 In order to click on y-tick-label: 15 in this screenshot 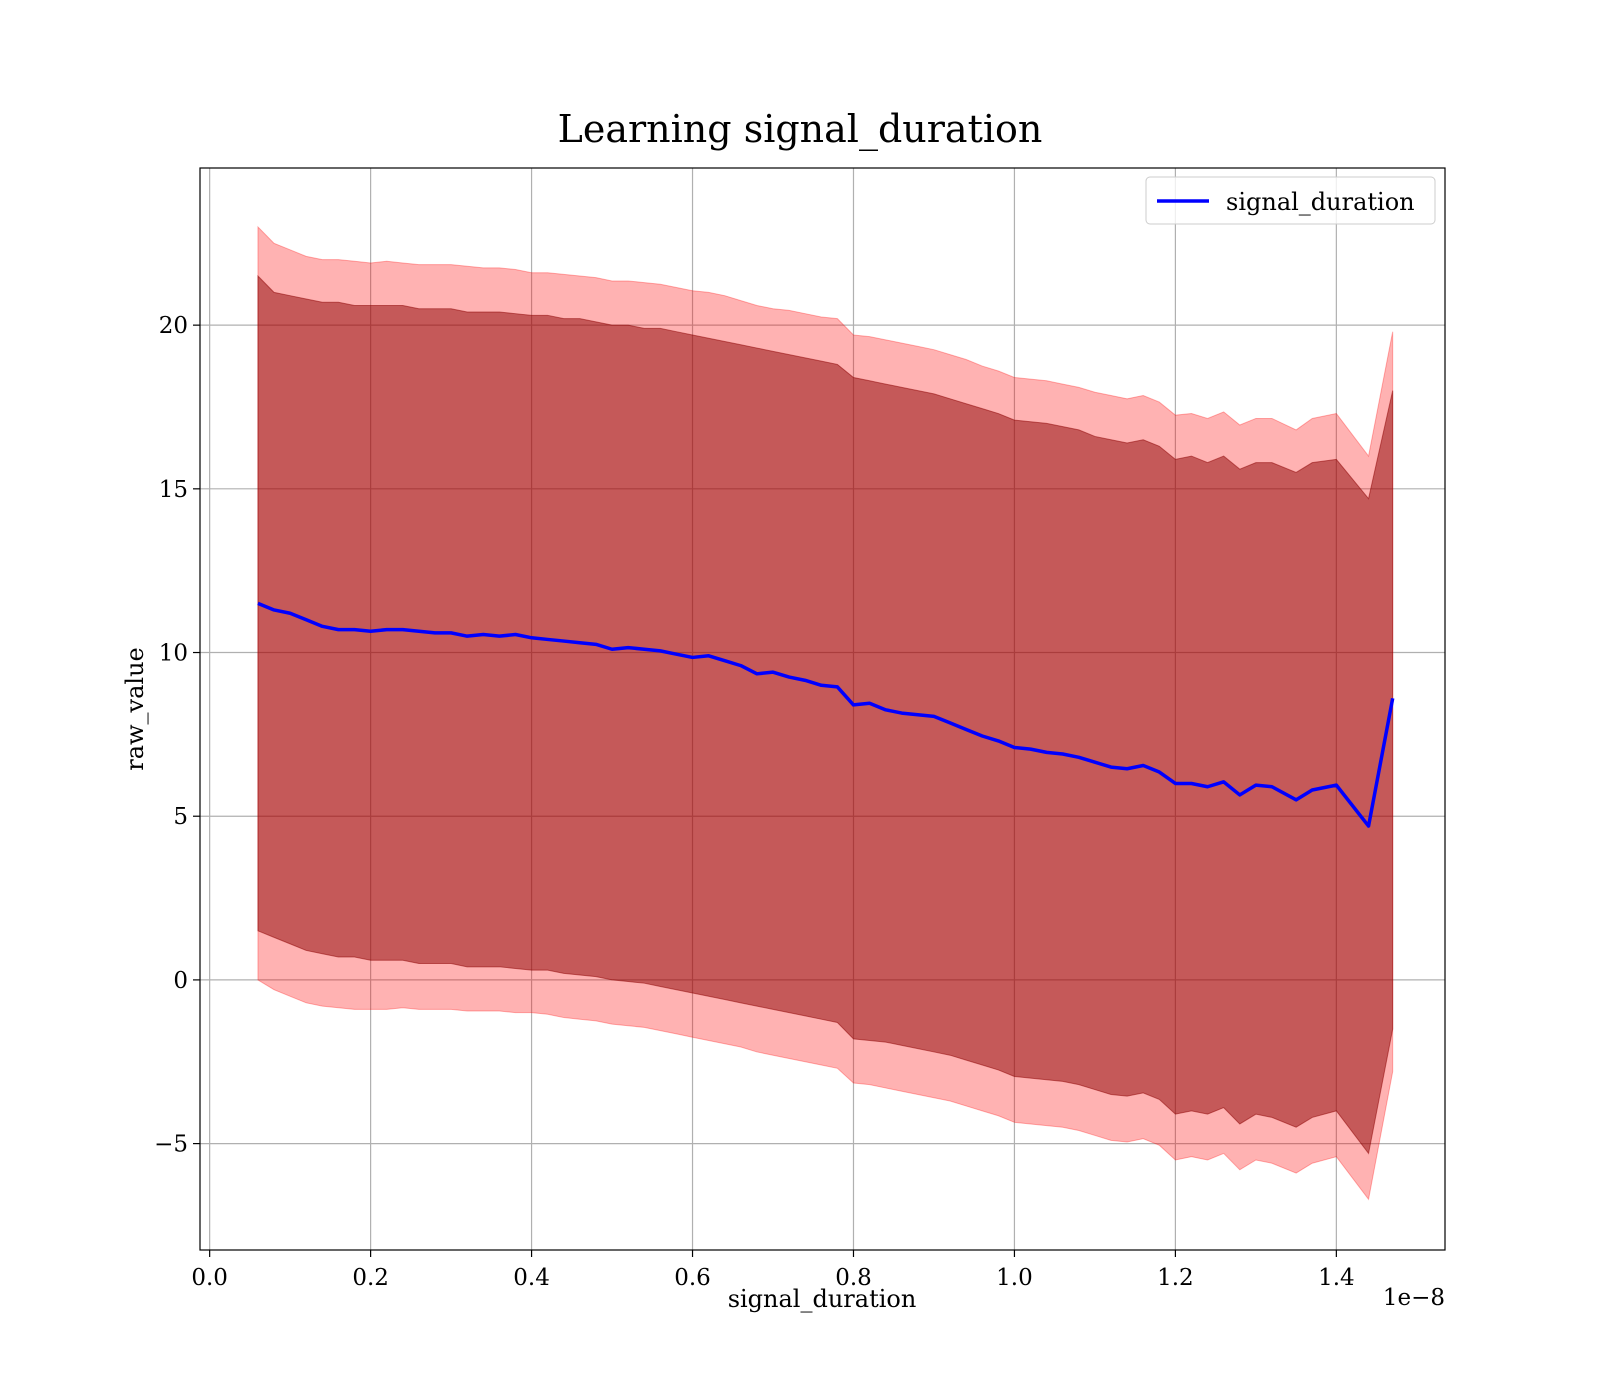, I will do `click(173, 490)`.